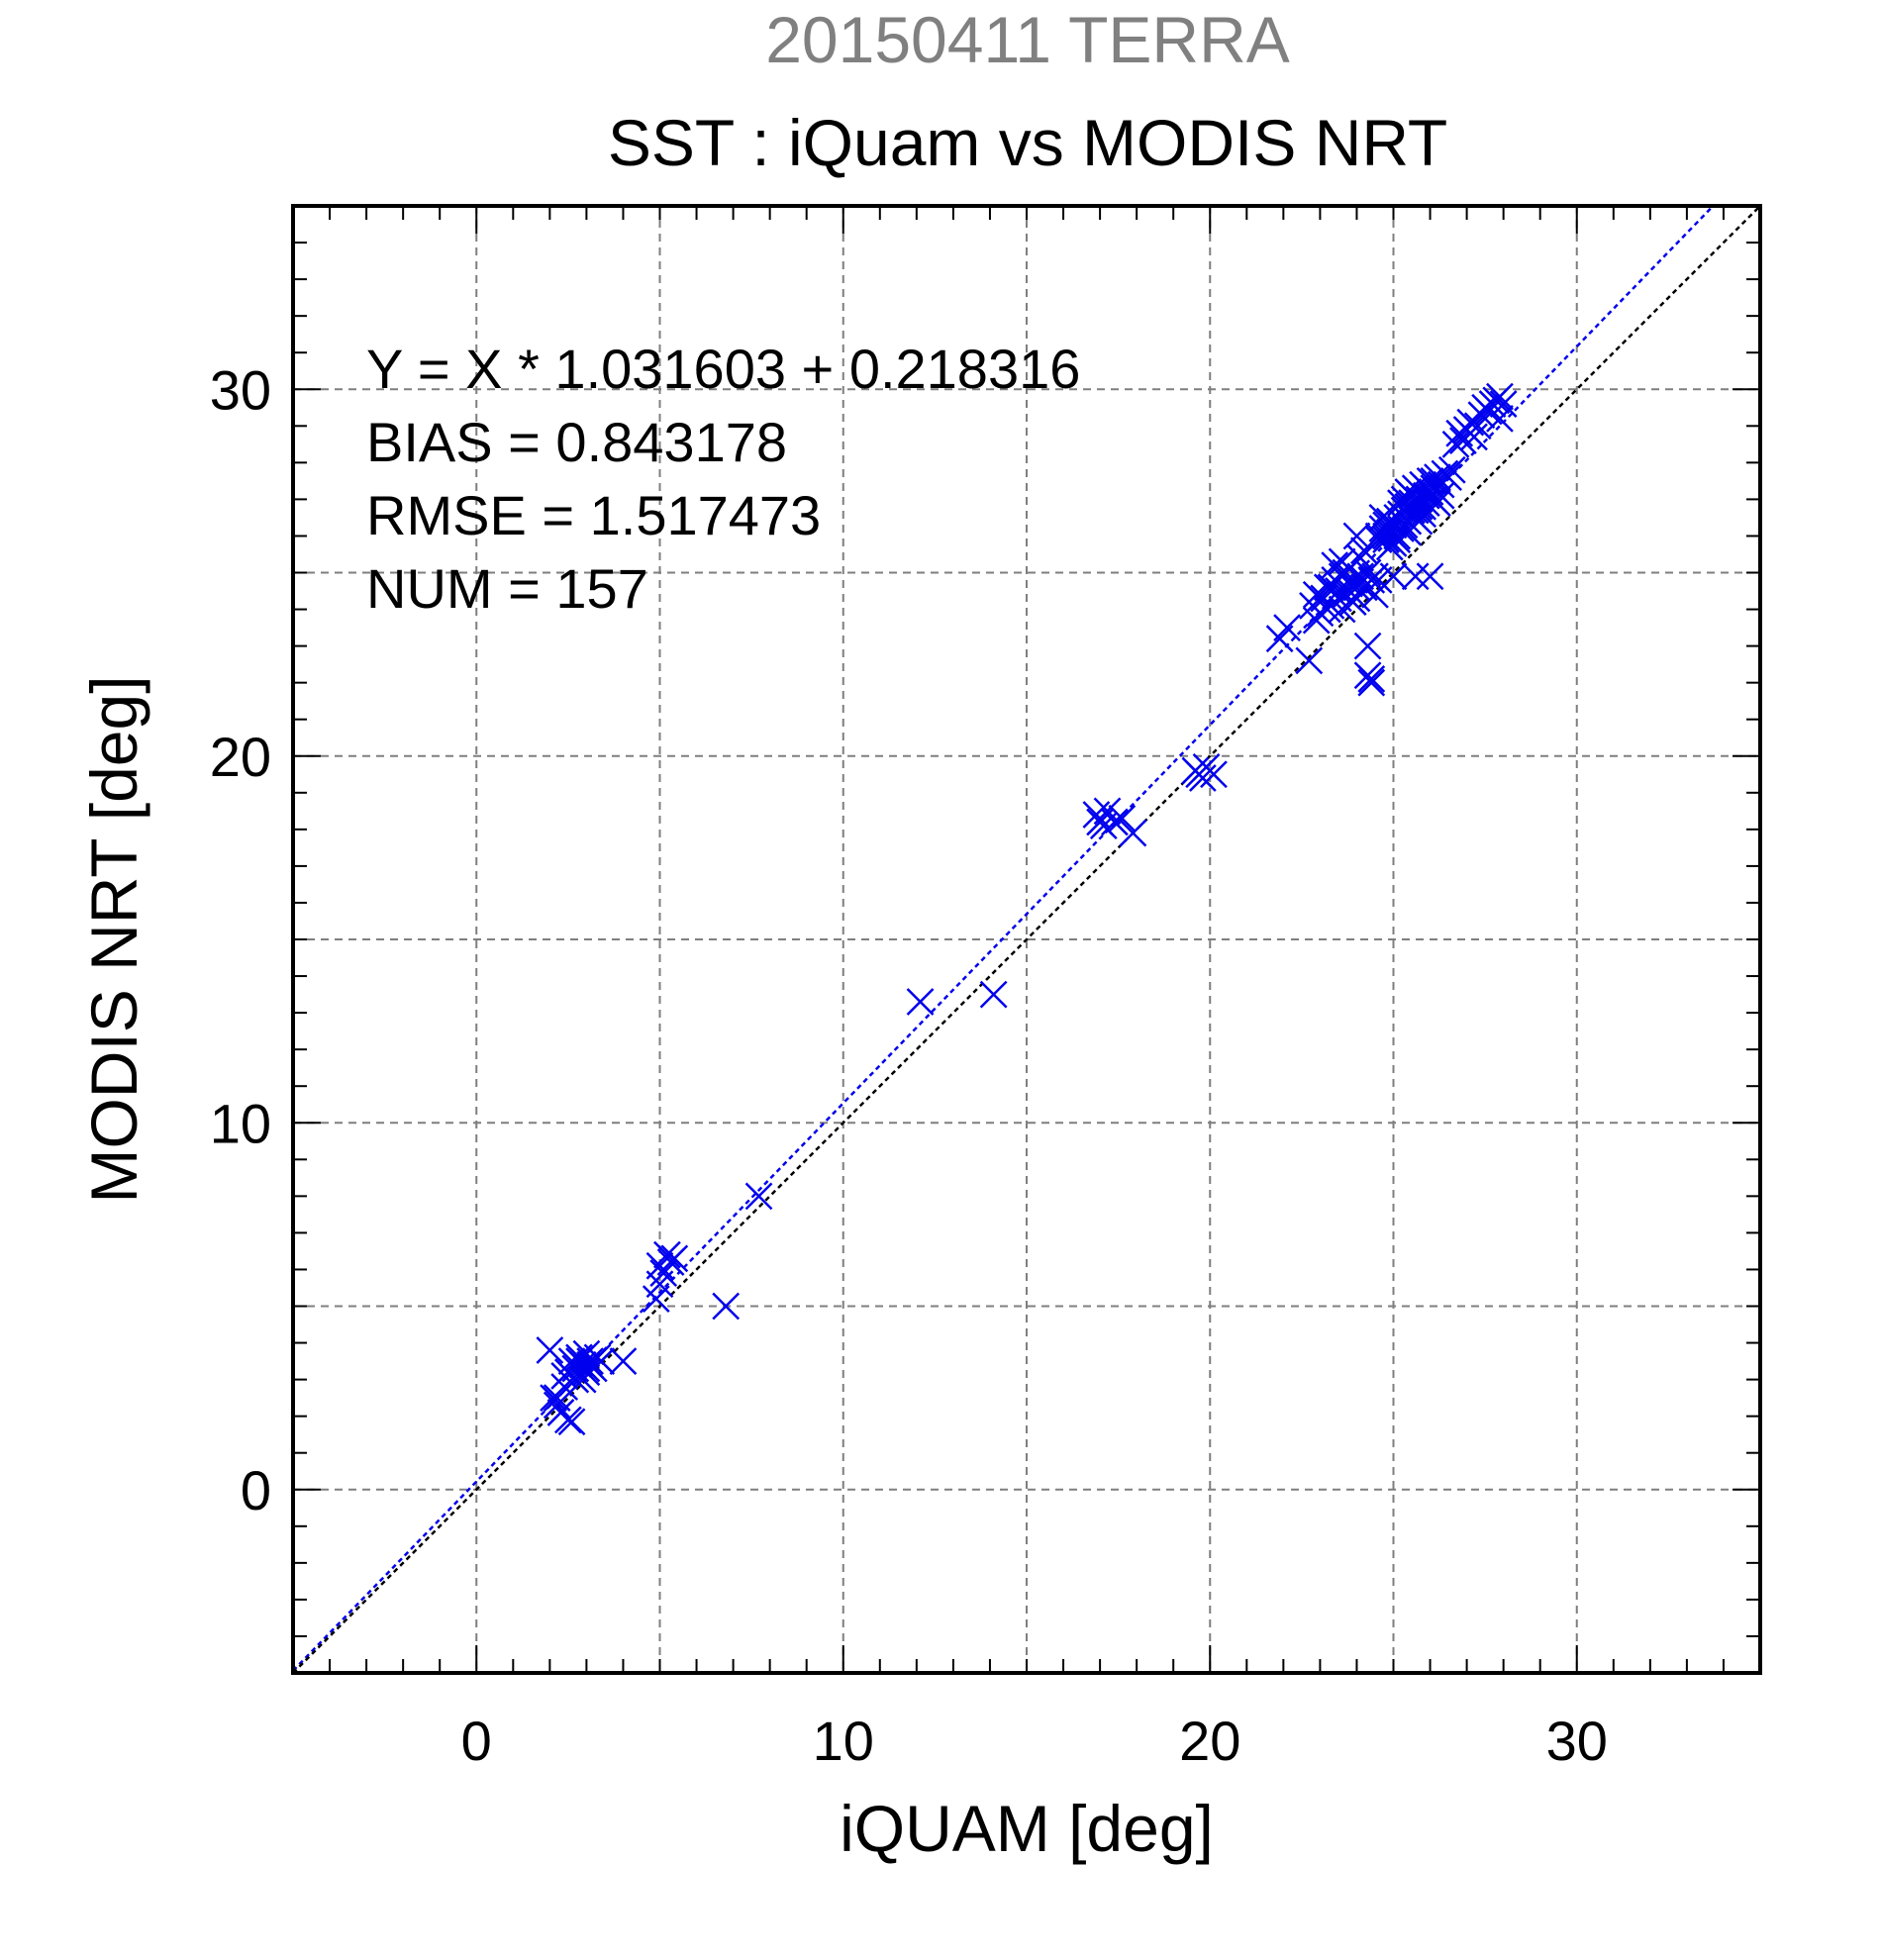  Describe the element at coordinates (241, 757) in the screenshot. I see `y-tick-label: 20` at that location.